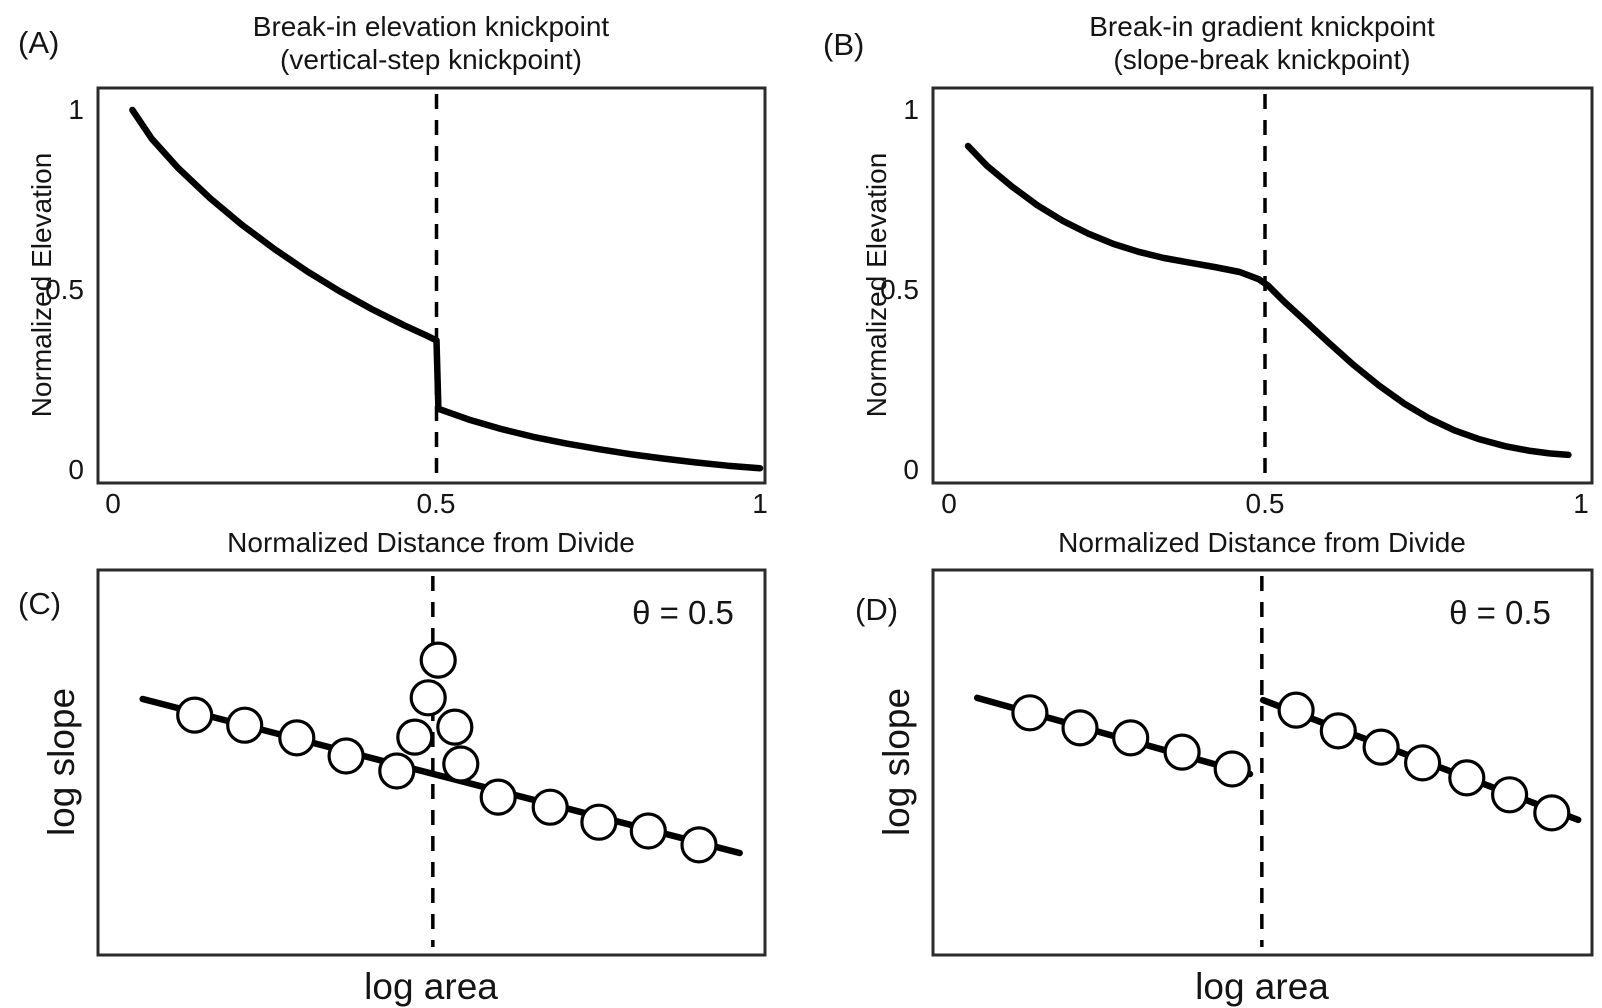  Describe the element at coordinates (1262, 59) in the screenshot. I see `panel-b-title-line2: (slope-break knickpoint)` at that location.